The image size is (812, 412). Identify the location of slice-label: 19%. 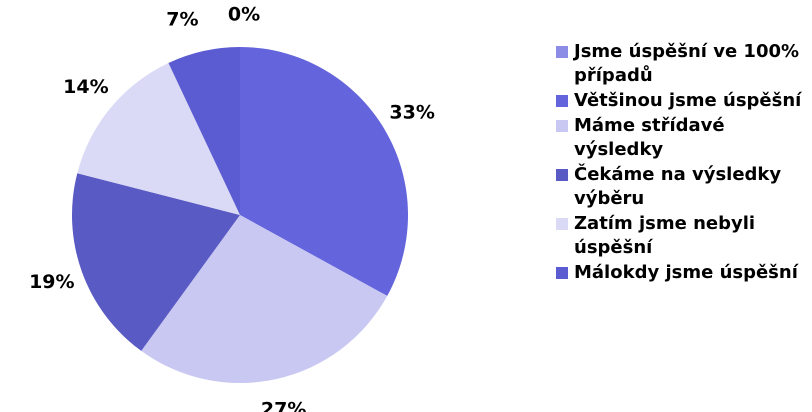
(51, 282).